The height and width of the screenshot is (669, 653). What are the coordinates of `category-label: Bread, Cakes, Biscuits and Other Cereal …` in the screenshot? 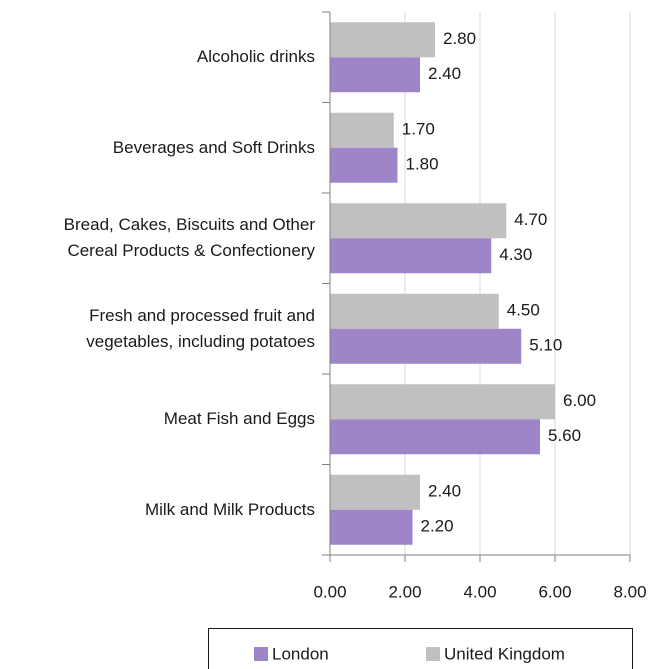 It's located at (189, 238).